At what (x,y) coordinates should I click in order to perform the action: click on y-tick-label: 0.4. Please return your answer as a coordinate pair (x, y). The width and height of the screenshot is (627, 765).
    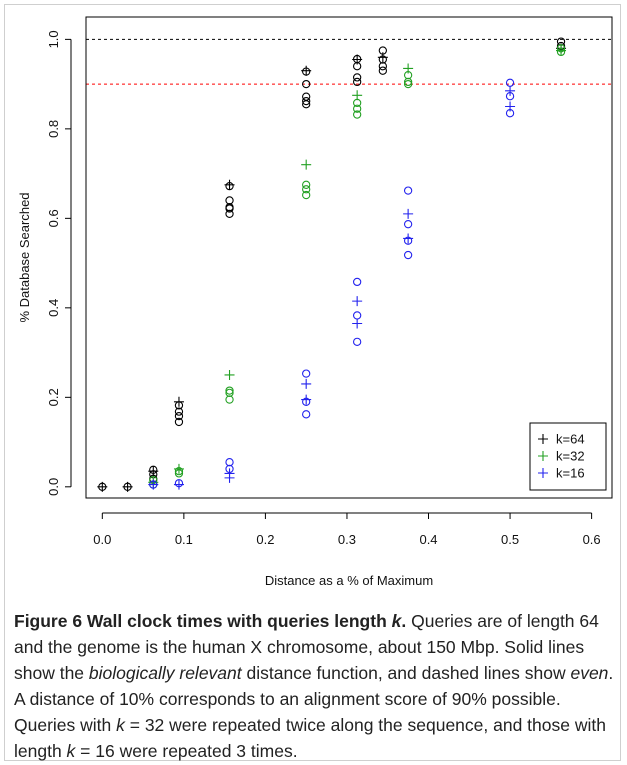
    Looking at the image, I should click on (53, 308).